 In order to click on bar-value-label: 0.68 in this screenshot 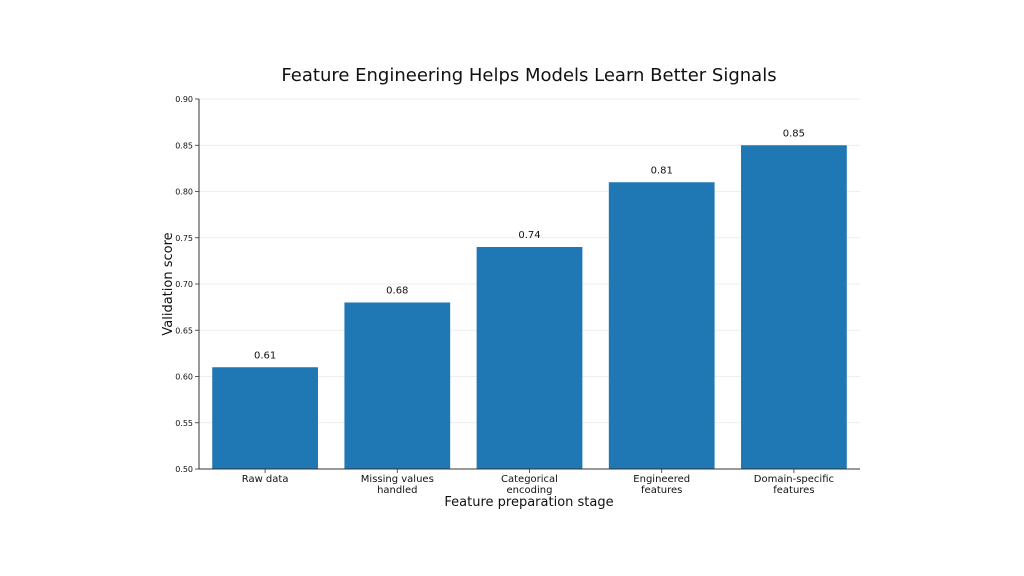, I will do `click(397, 291)`.